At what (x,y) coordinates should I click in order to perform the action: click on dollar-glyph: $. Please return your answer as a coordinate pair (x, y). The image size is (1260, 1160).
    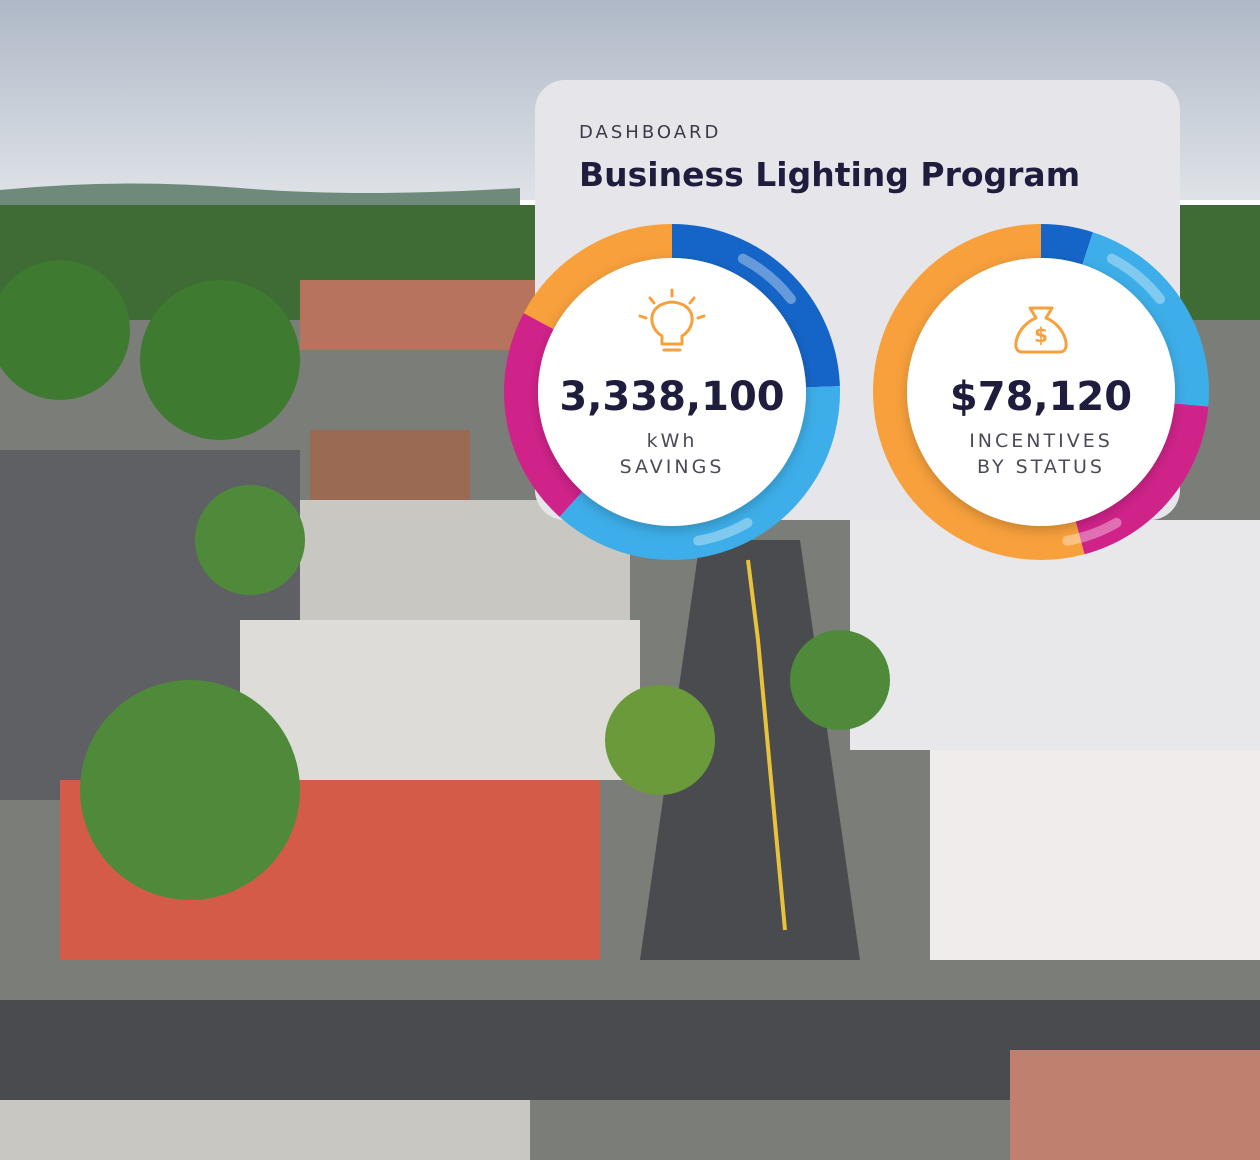
    Looking at the image, I should click on (1041, 335).